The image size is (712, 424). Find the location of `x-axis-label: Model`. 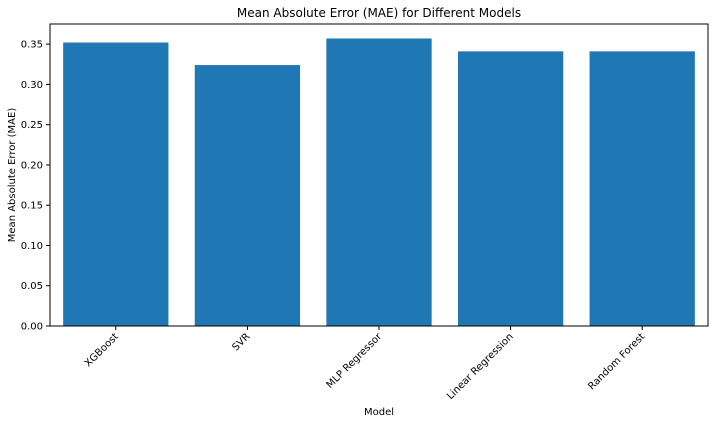

x-axis-label: Model is located at coordinates (379, 412).